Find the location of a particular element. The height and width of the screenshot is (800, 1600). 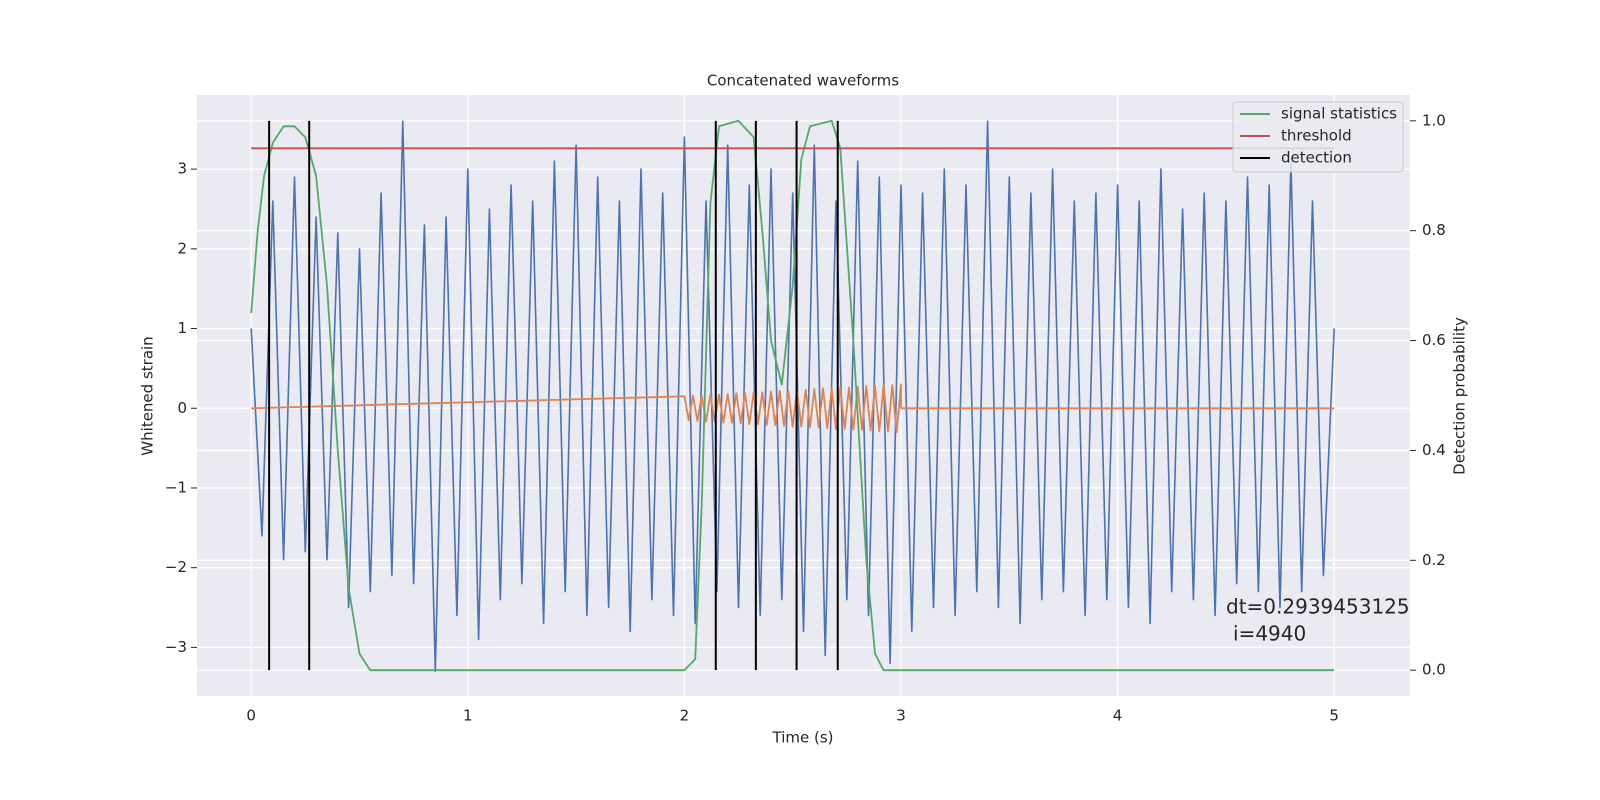

y2-tick-label: 0.6 is located at coordinates (1434, 340).